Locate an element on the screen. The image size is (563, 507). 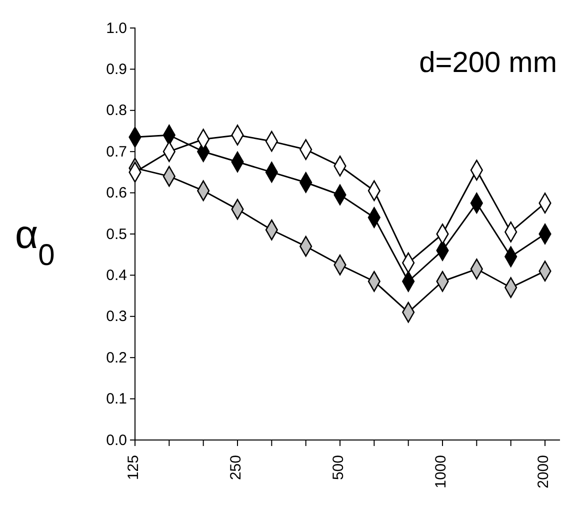
x-tick-label: 500 is located at coordinates (339, 467).